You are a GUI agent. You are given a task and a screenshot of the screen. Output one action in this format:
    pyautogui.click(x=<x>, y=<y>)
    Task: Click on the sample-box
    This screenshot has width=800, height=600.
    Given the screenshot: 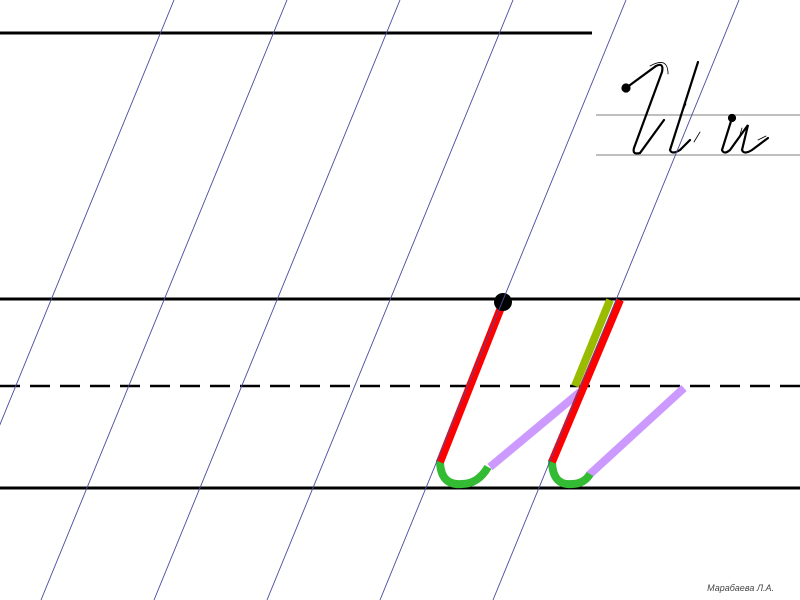 What is the action you would take?
    pyautogui.click(x=696, y=112)
    